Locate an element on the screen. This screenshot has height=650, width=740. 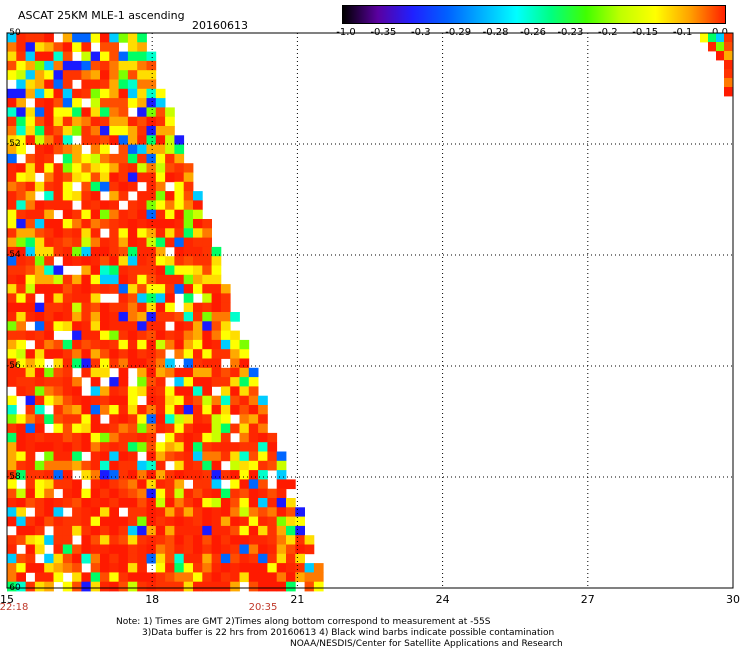
map-title: ASCAT 25KM MLE-1 ascending is located at coordinates (101, 15).